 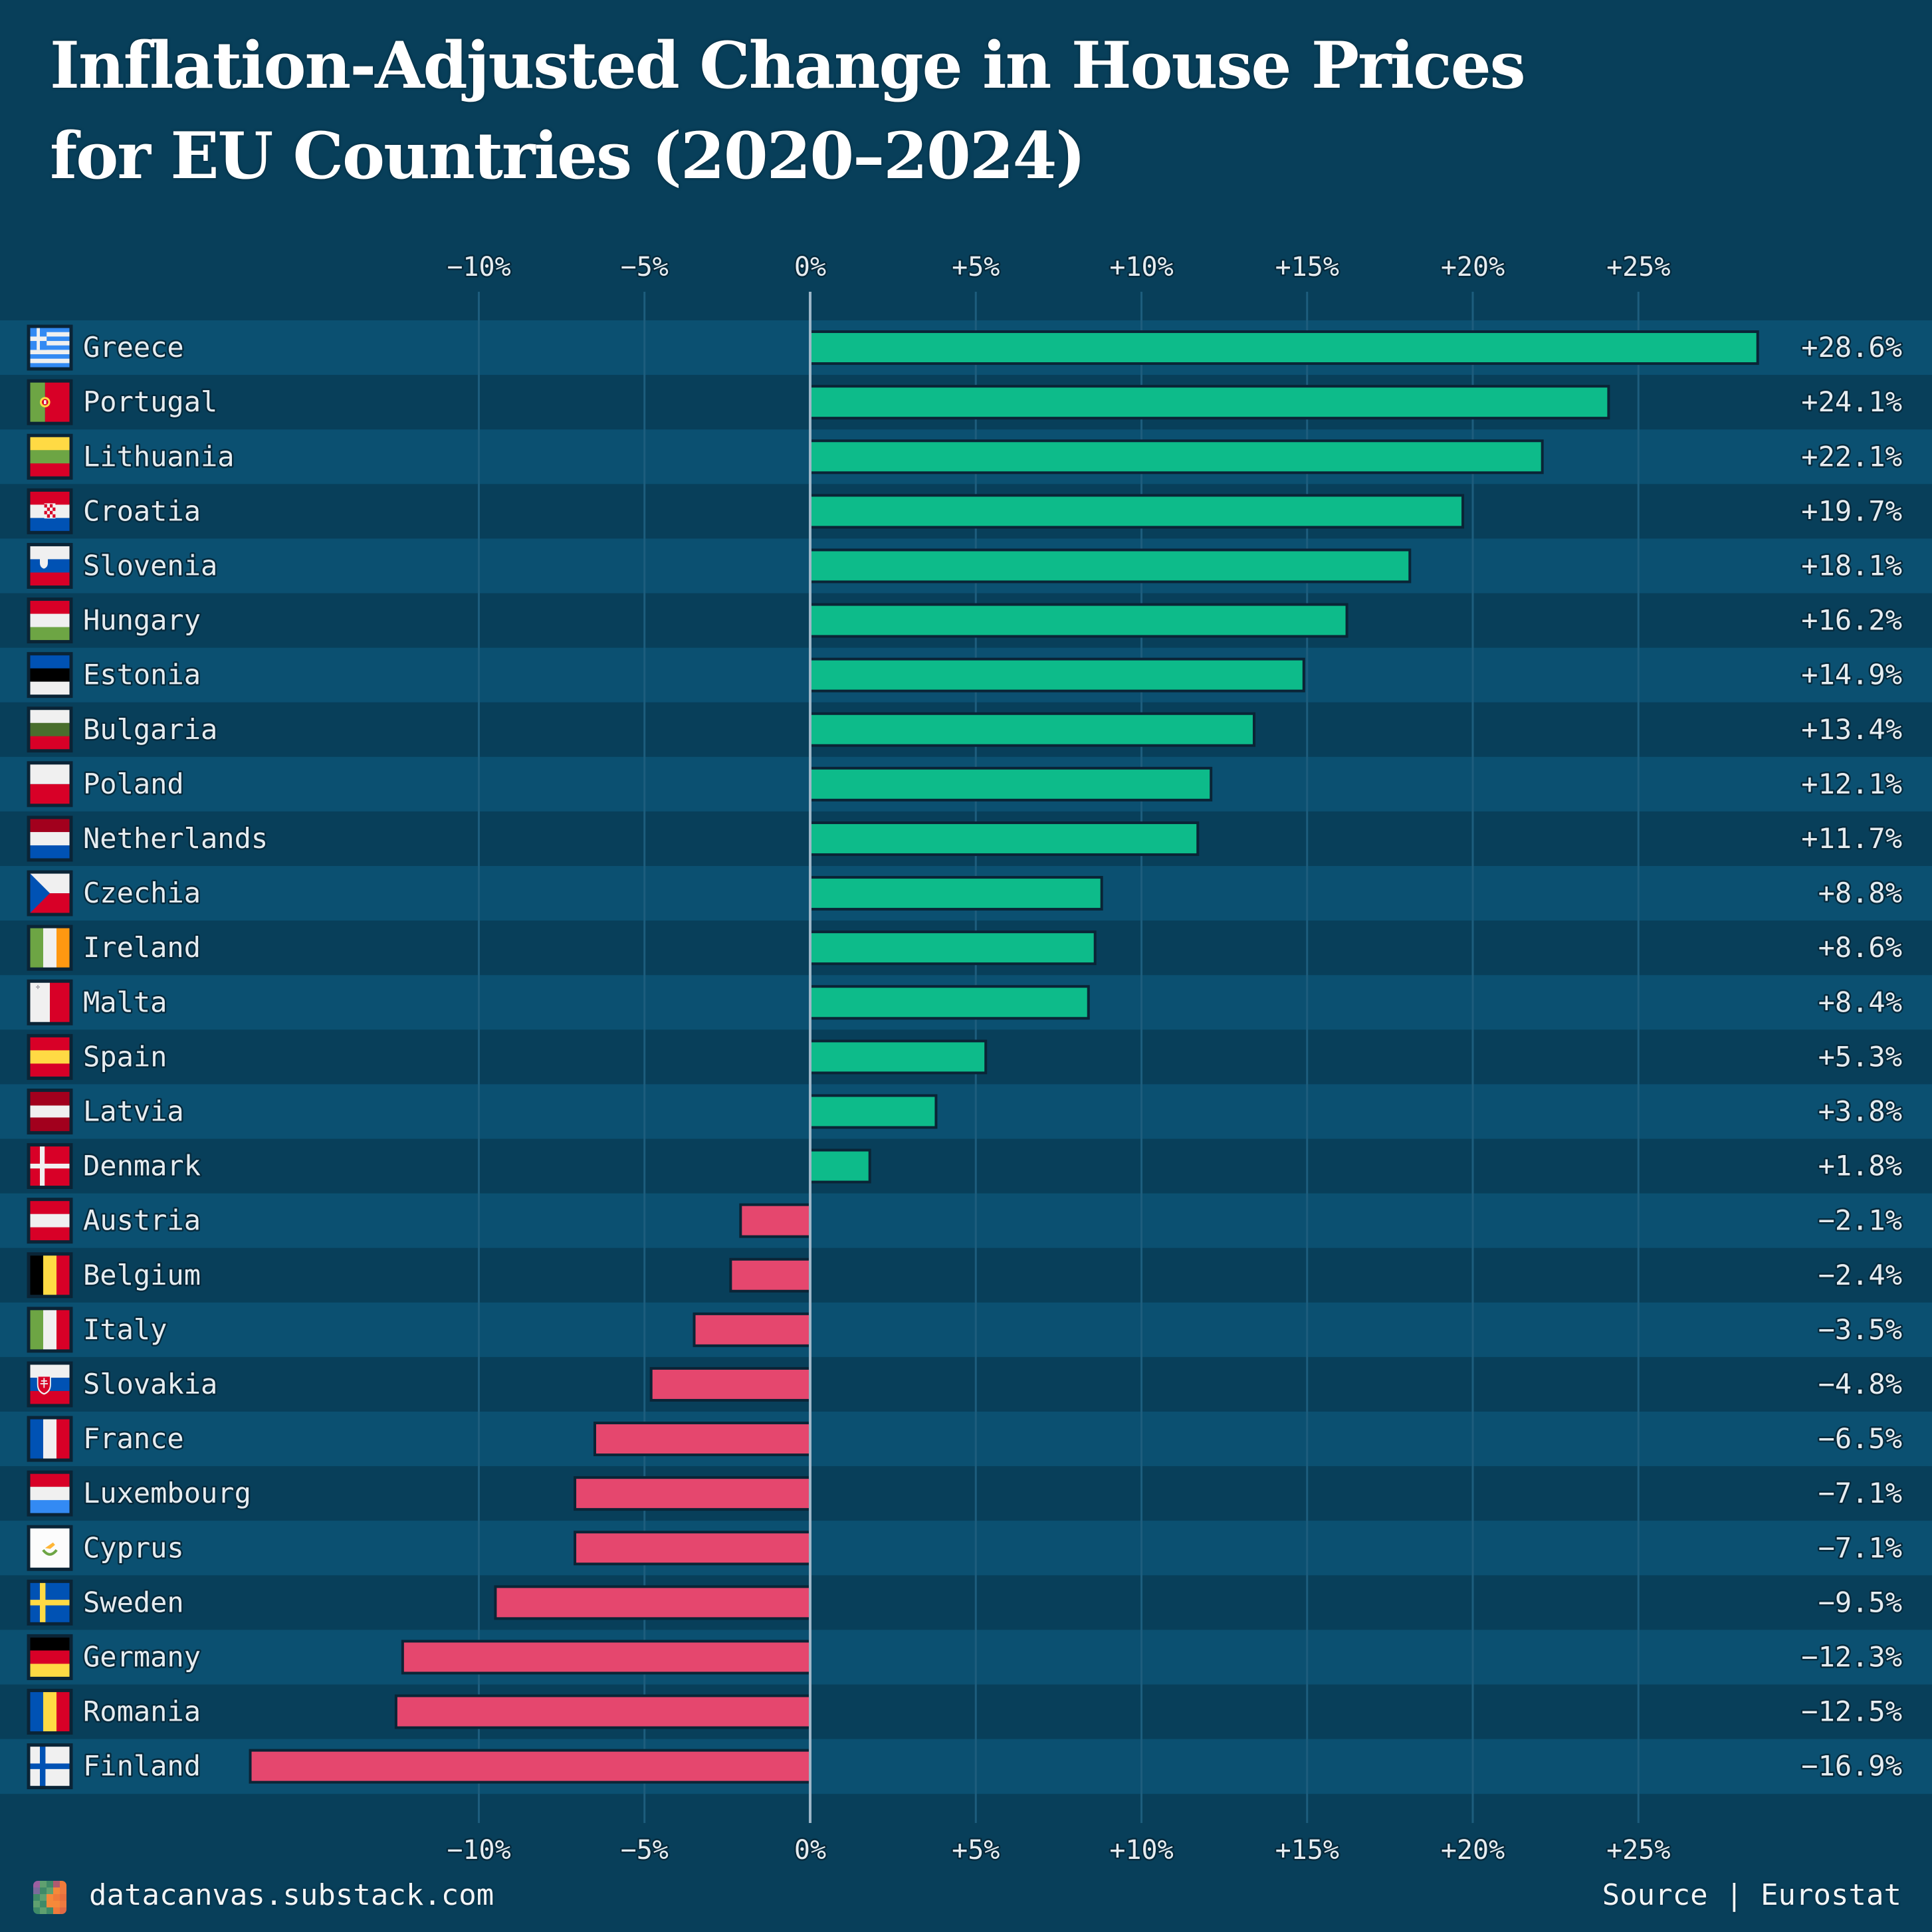 I want to click on denmark-flag-icon, so click(x=50, y=1166).